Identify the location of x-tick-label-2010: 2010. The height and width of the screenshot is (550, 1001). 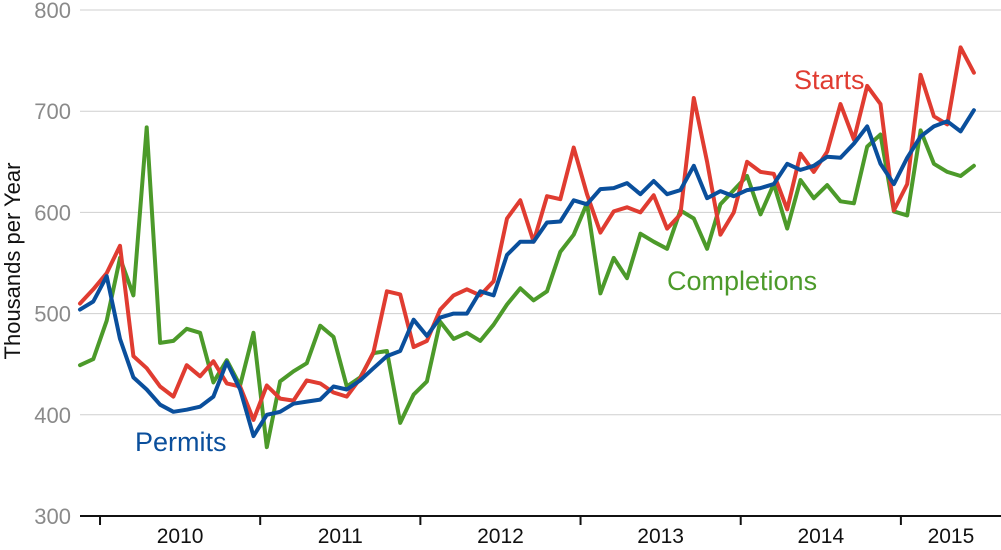
(180, 536).